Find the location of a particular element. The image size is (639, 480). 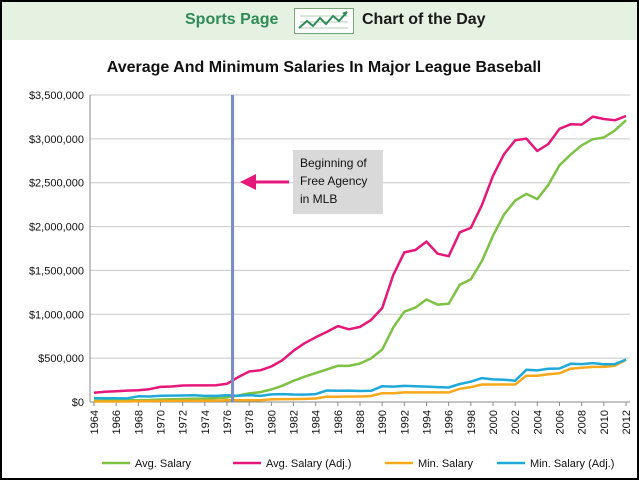

header-banner: Sports Page Chart of the Day is located at coordinates (319, 21).